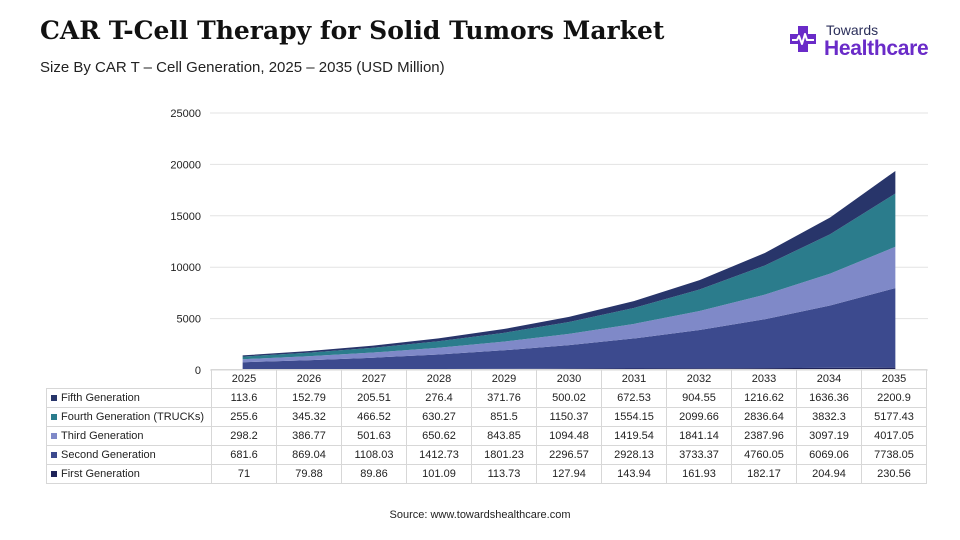 This screenshot has height=540, width=960. Describe the element at coordinates (439, 436) in the screenshot. I see `data-label: 650.62` at that location.